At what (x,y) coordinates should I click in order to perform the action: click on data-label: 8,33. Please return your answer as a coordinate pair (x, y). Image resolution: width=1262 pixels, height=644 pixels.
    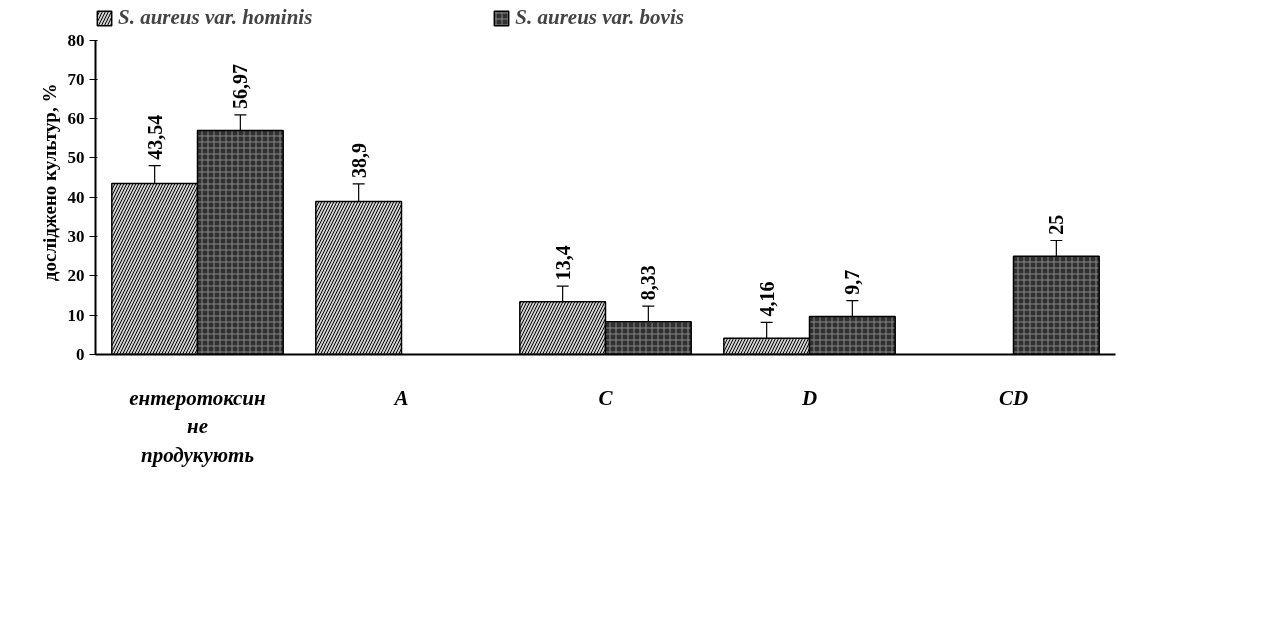
    Looking at the image, I should click on (648, 283).